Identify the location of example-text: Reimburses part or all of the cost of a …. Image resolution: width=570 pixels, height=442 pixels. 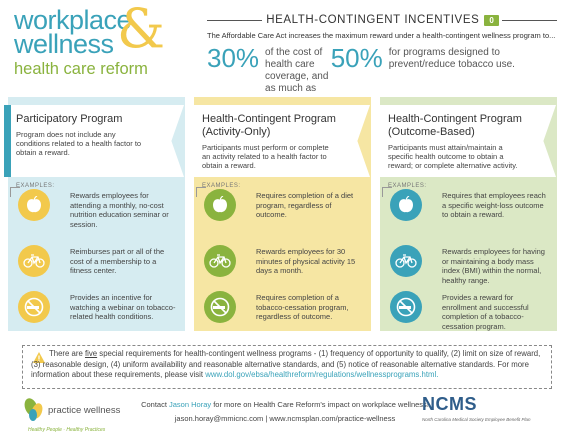
(117, 261).